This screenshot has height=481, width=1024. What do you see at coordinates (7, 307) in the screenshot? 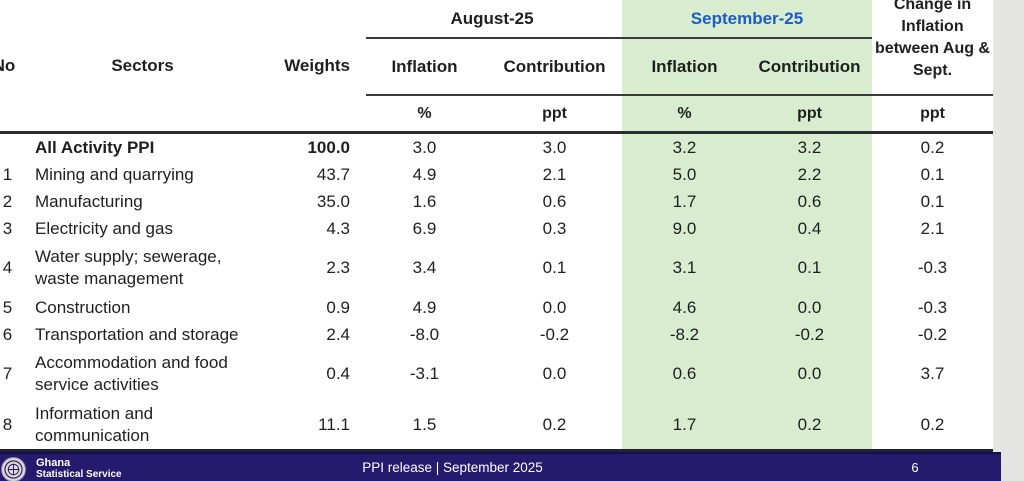
I see `row-no: 5` at bounding box center [7, 307].